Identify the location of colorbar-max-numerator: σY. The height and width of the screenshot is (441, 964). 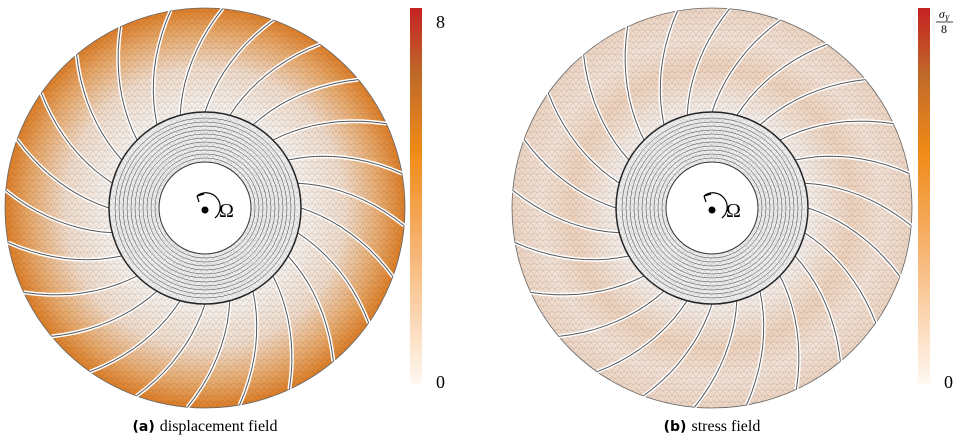
(945, 15).